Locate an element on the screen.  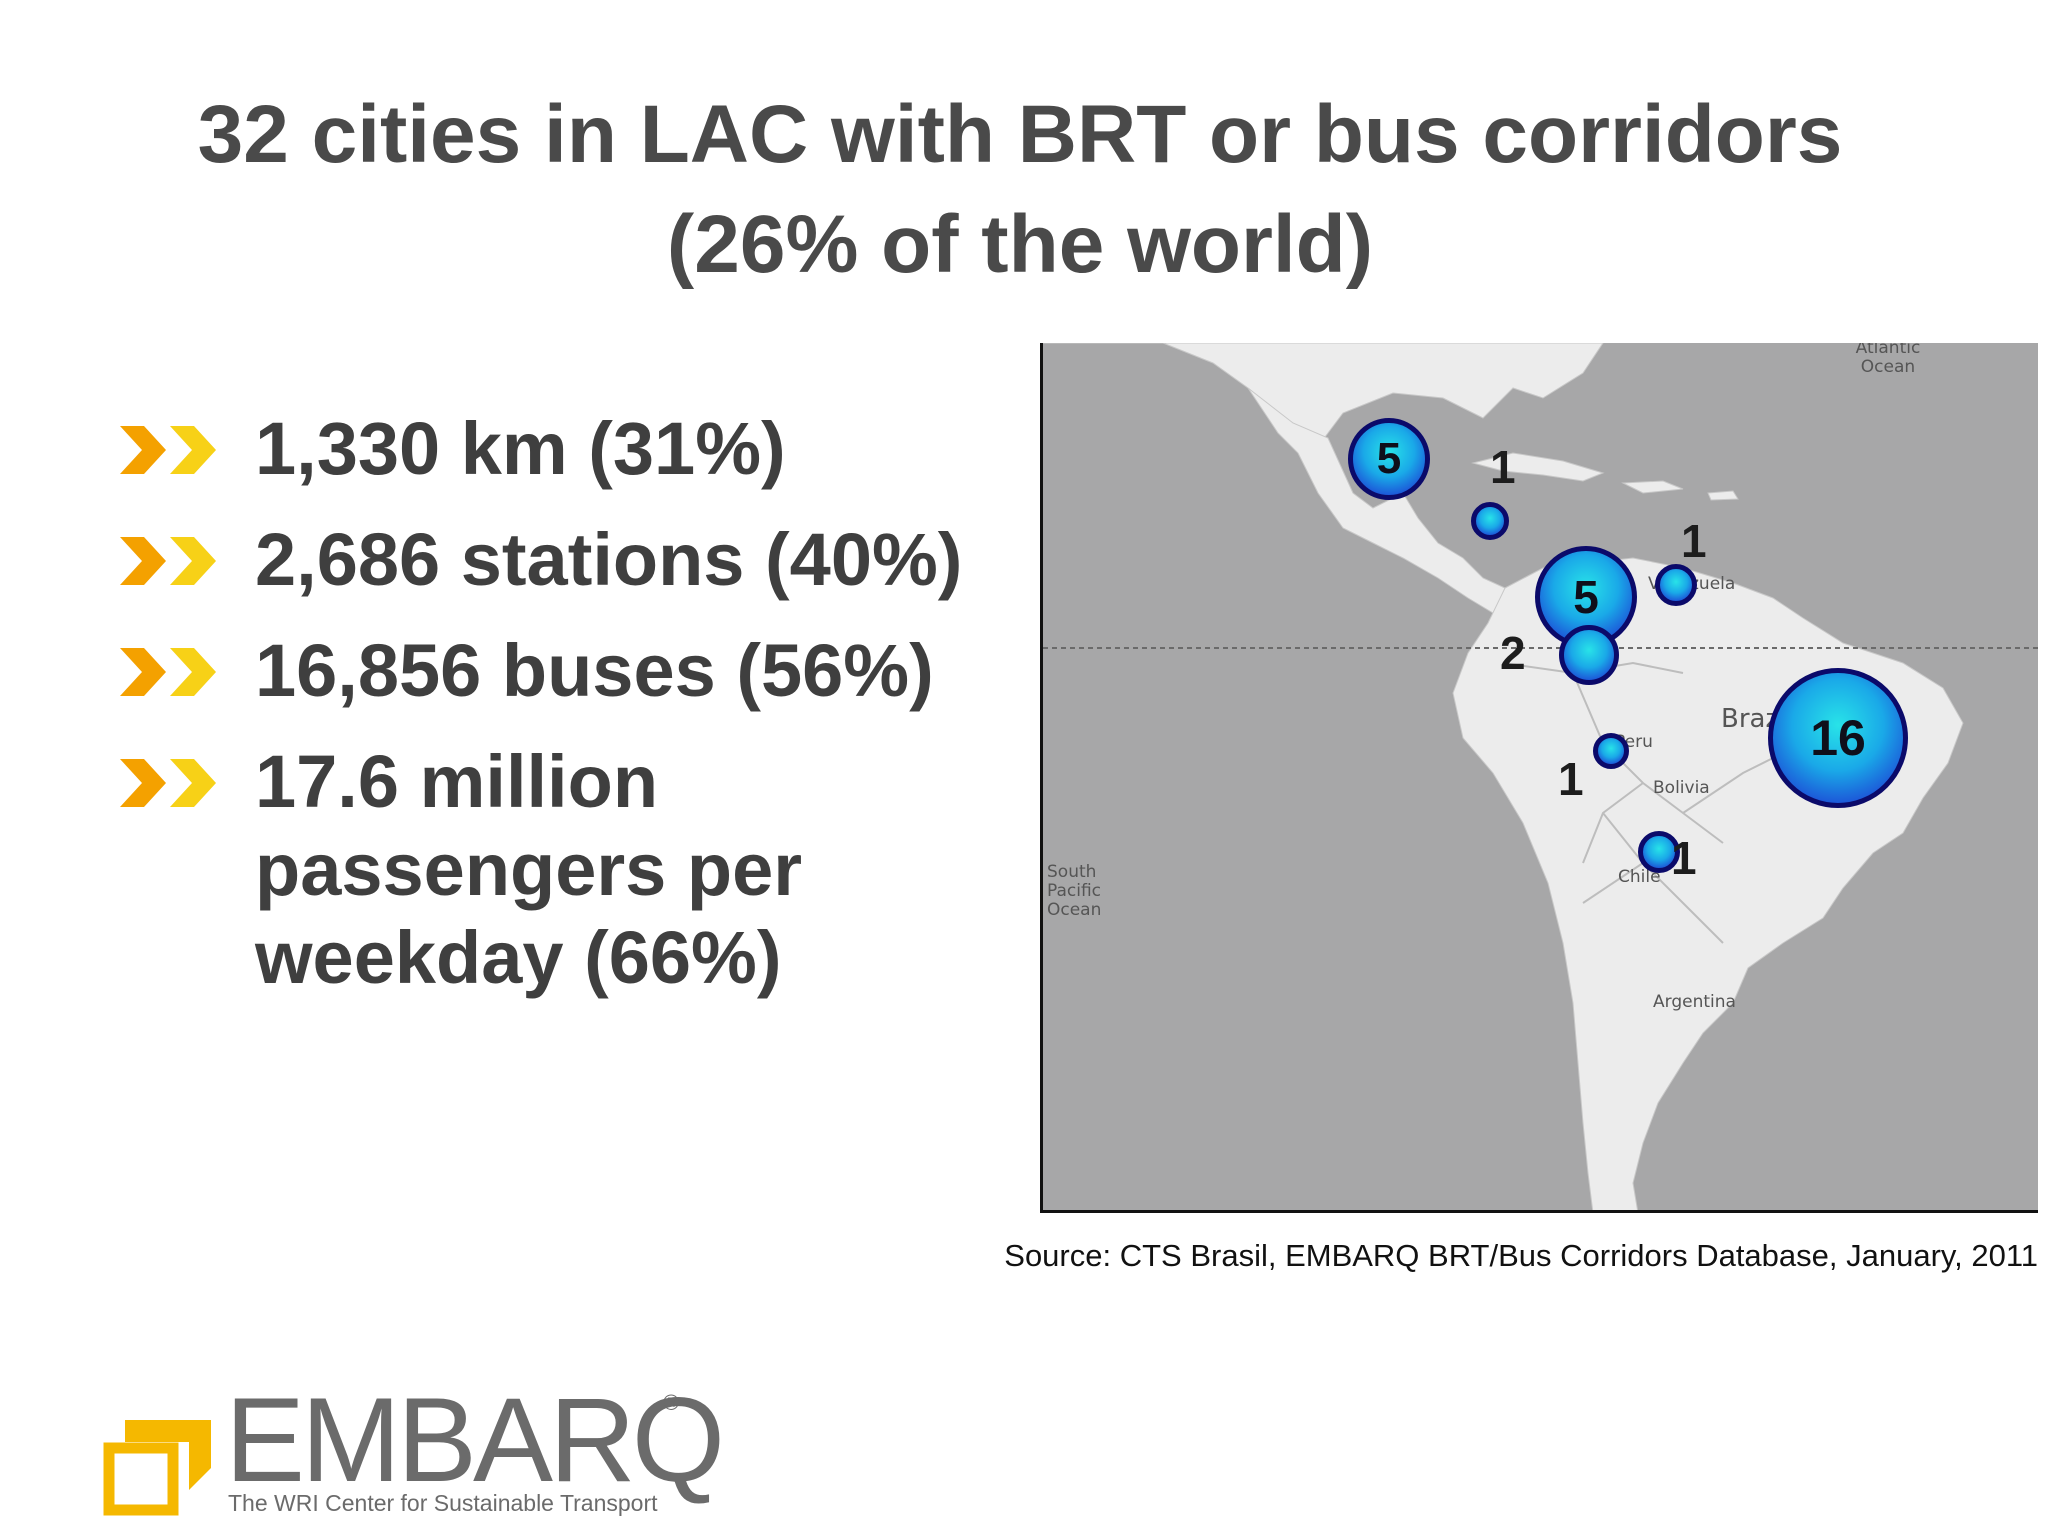
marker-count-label: 2 is located at coordinates (1513, 653).